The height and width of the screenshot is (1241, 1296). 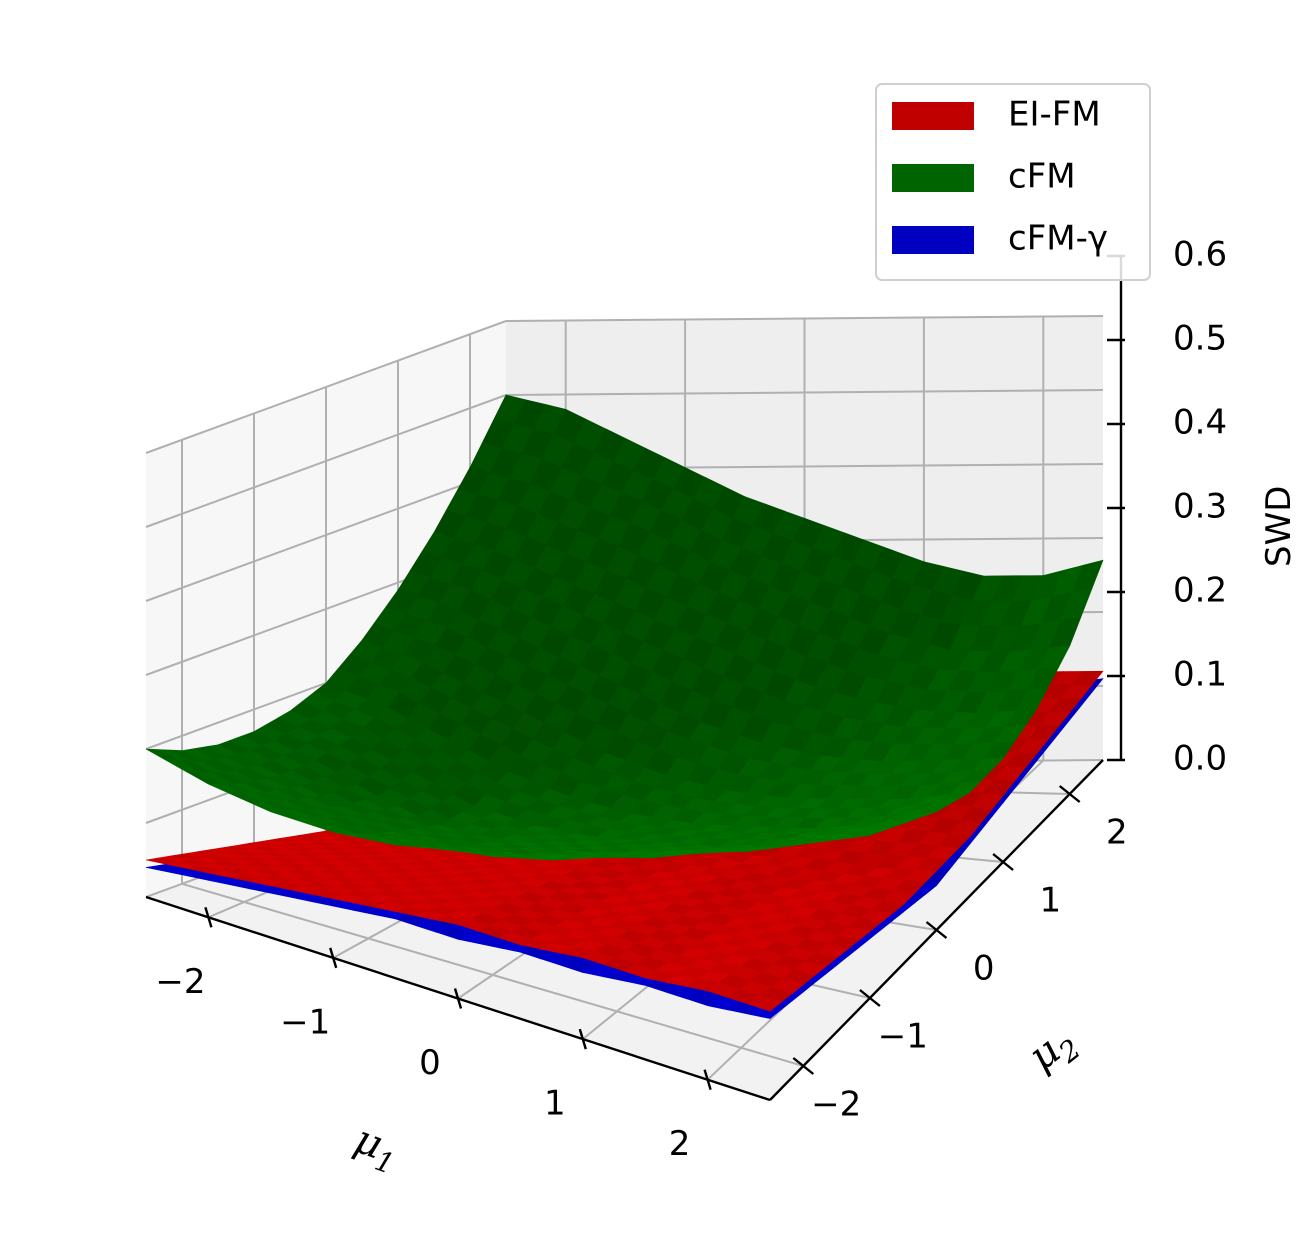 I want to click on y-tick-label: −2, so click(x=836, y=1105).